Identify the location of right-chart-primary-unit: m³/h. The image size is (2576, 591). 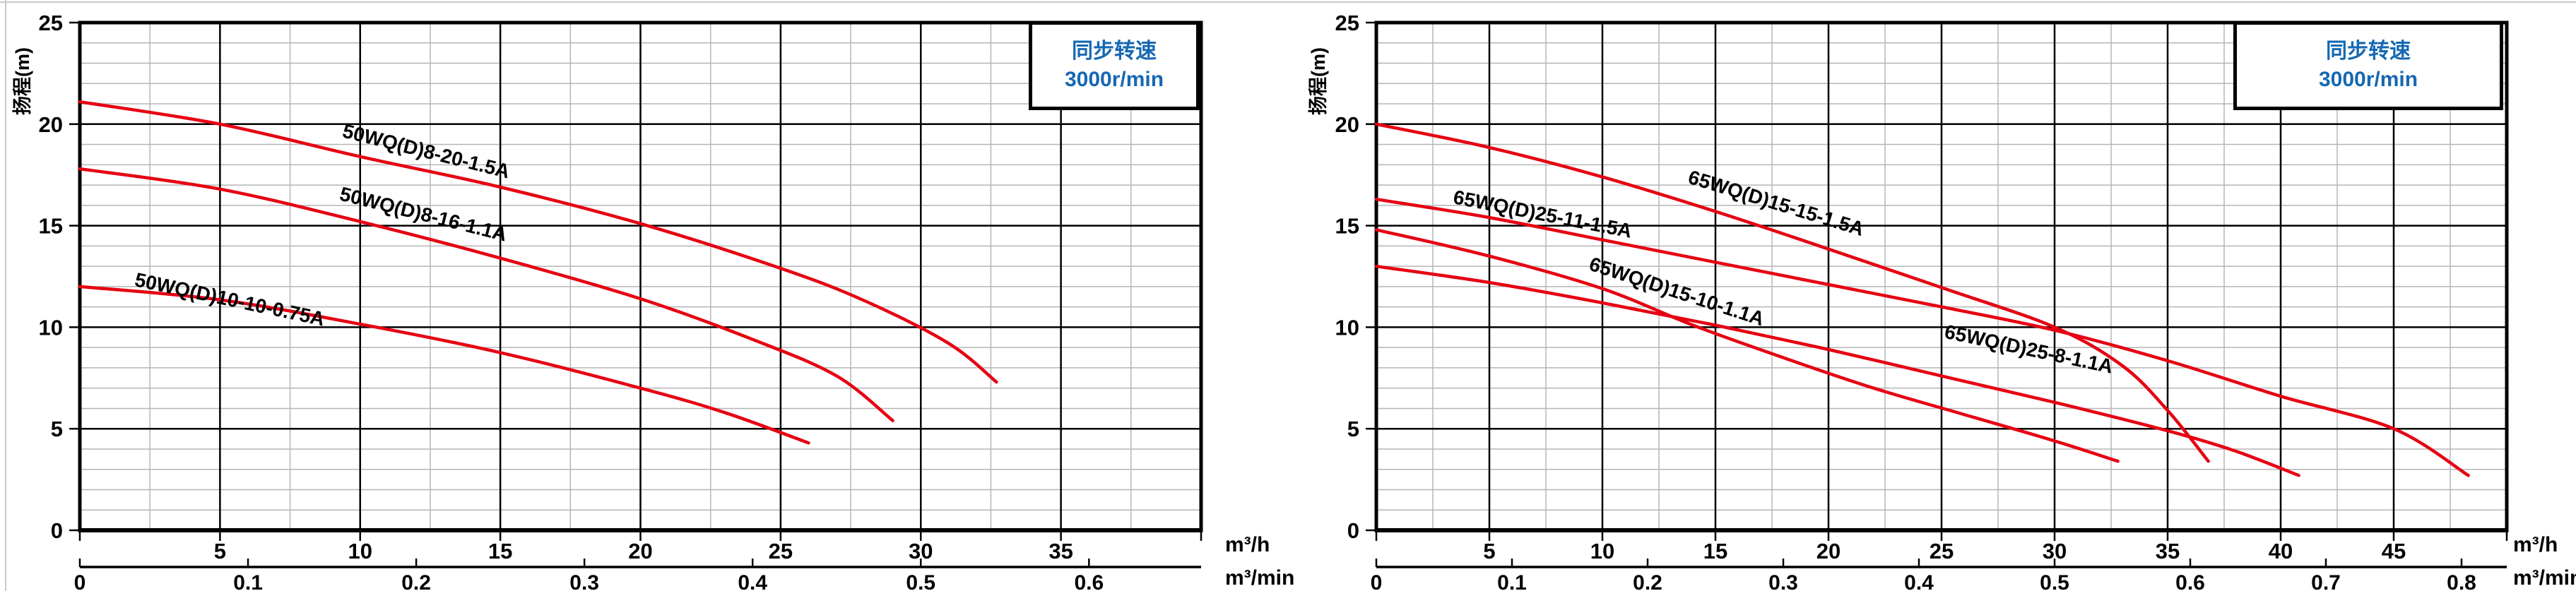
(2535, 544).